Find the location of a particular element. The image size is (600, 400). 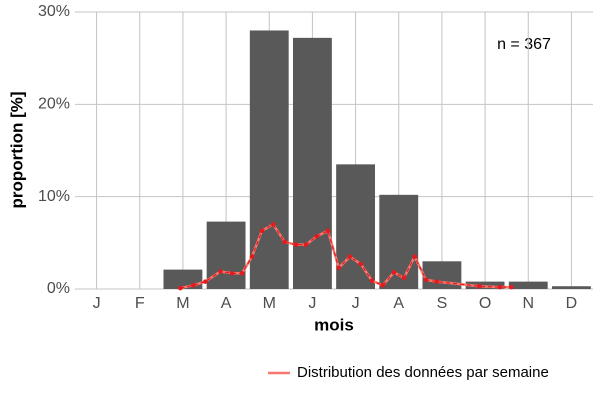

x-tick-label: F is located at coordinates (140, 303).